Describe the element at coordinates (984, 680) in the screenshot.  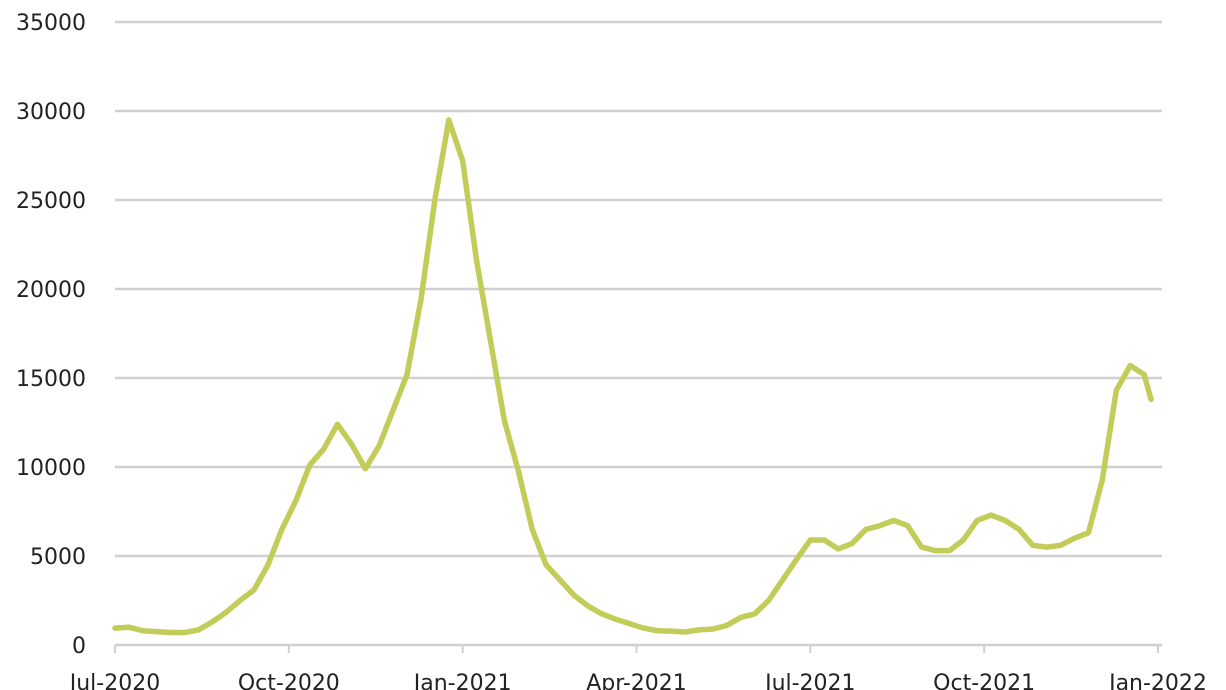
I see `x-tick-label: Oct-2021` at that location.